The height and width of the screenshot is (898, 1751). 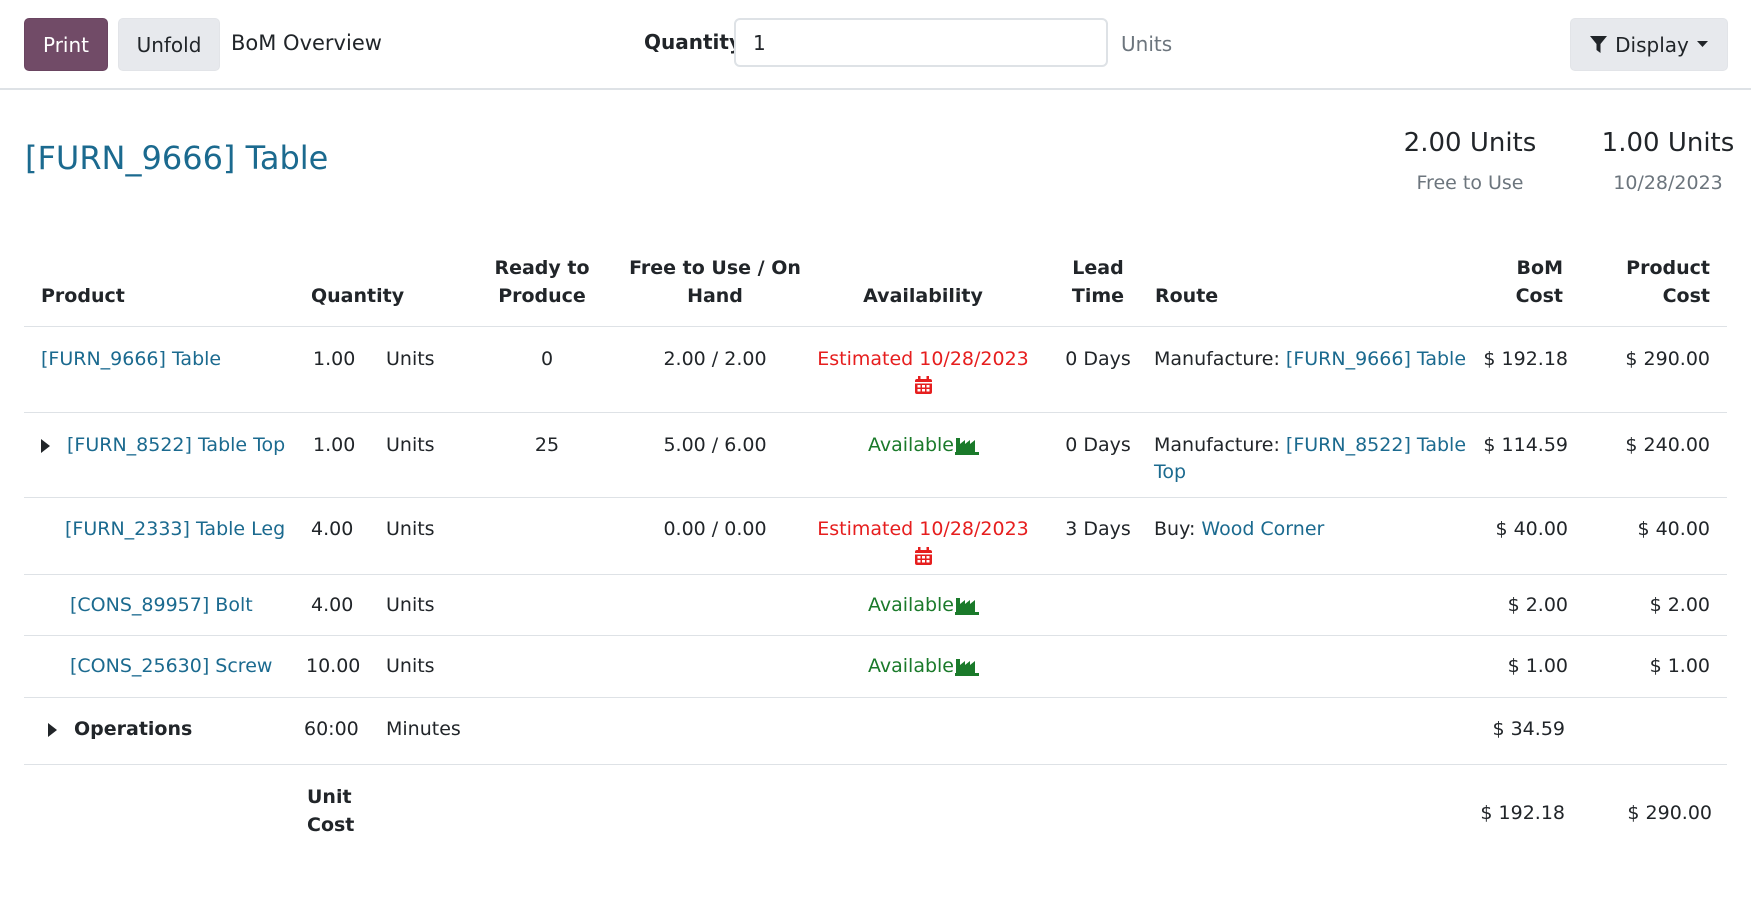 What do you see at coordinates (1668, 161) in the screenshot?
I see `forecast-summary: 1.00 Units 10/28/2023` at bounding box center [1668, 161].